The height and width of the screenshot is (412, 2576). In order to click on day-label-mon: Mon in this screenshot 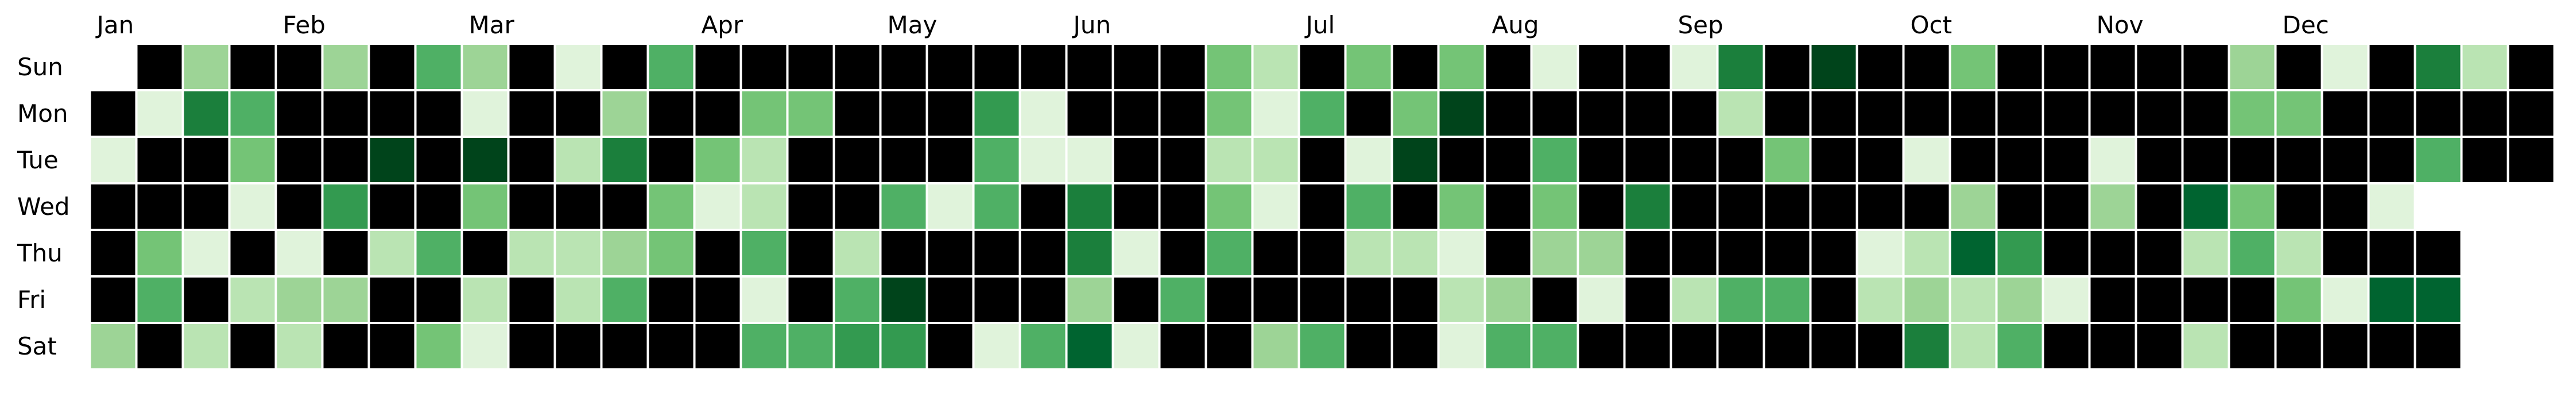, I will do `click(43, 113)`.